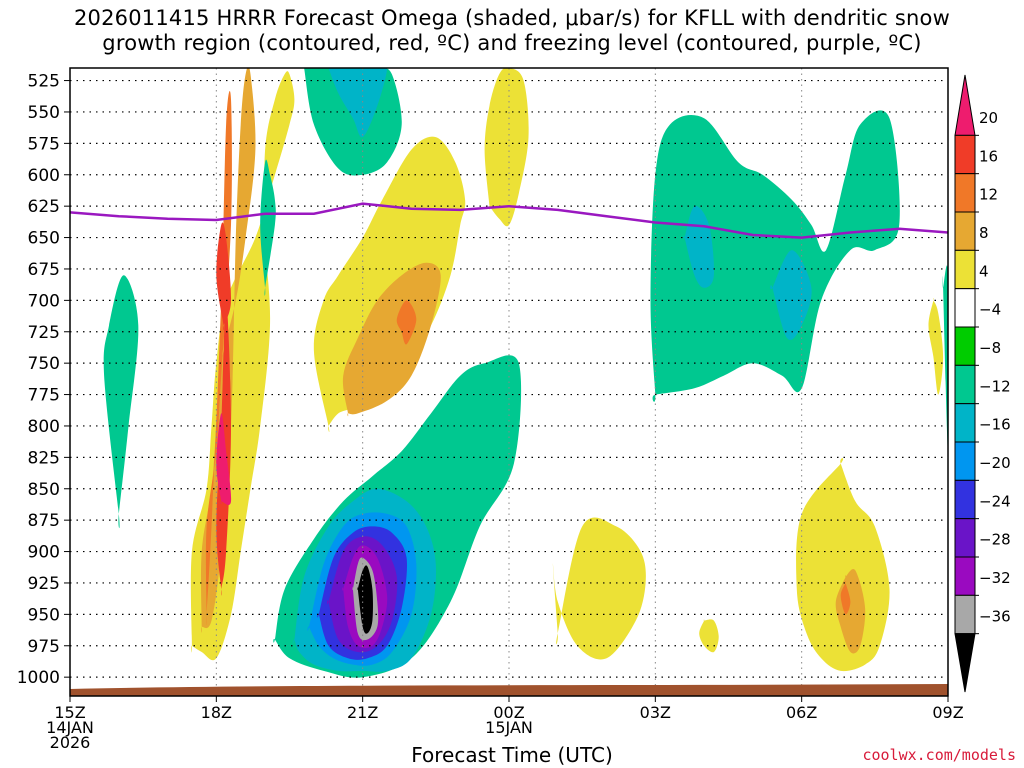 The image size is (1024, 768). What do you see at coordinates (995, 616) in the screenshot?
I see `colorbar-label-13: −36` at bounding box center [995, 616].